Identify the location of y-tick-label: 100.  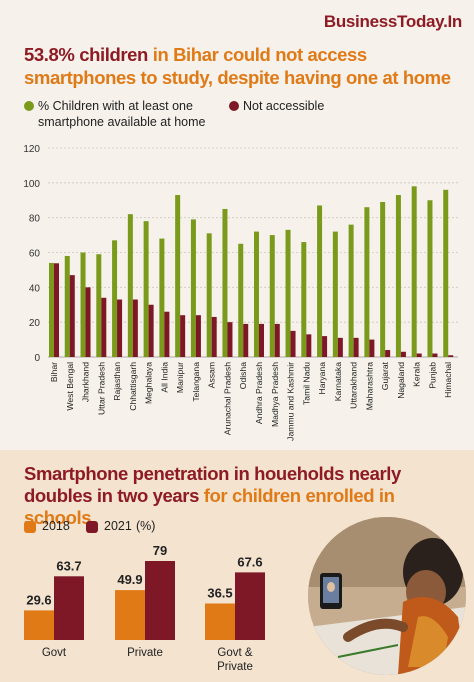
(31, 184).